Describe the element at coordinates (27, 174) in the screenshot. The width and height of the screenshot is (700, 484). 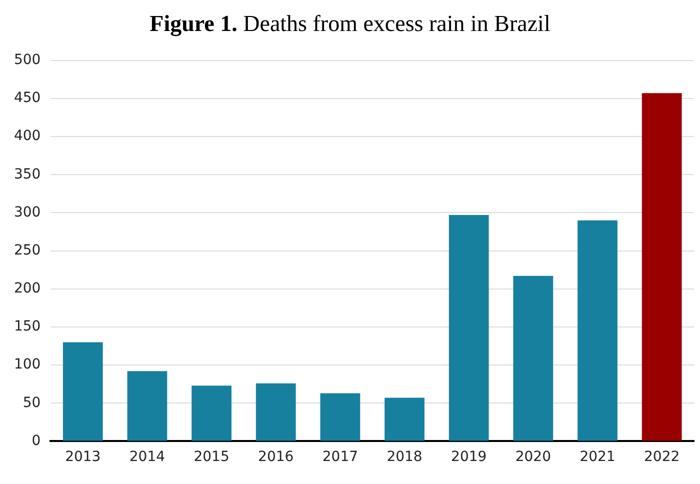
I see `y-tick-label: 350` at that location.